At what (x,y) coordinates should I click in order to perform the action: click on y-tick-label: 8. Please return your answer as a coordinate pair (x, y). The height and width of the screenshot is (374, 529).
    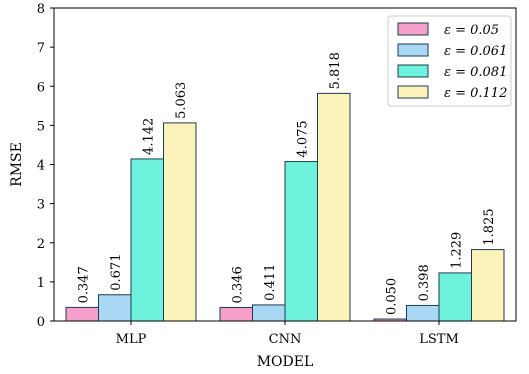
    Looking at the image, I should click on (41, 9).